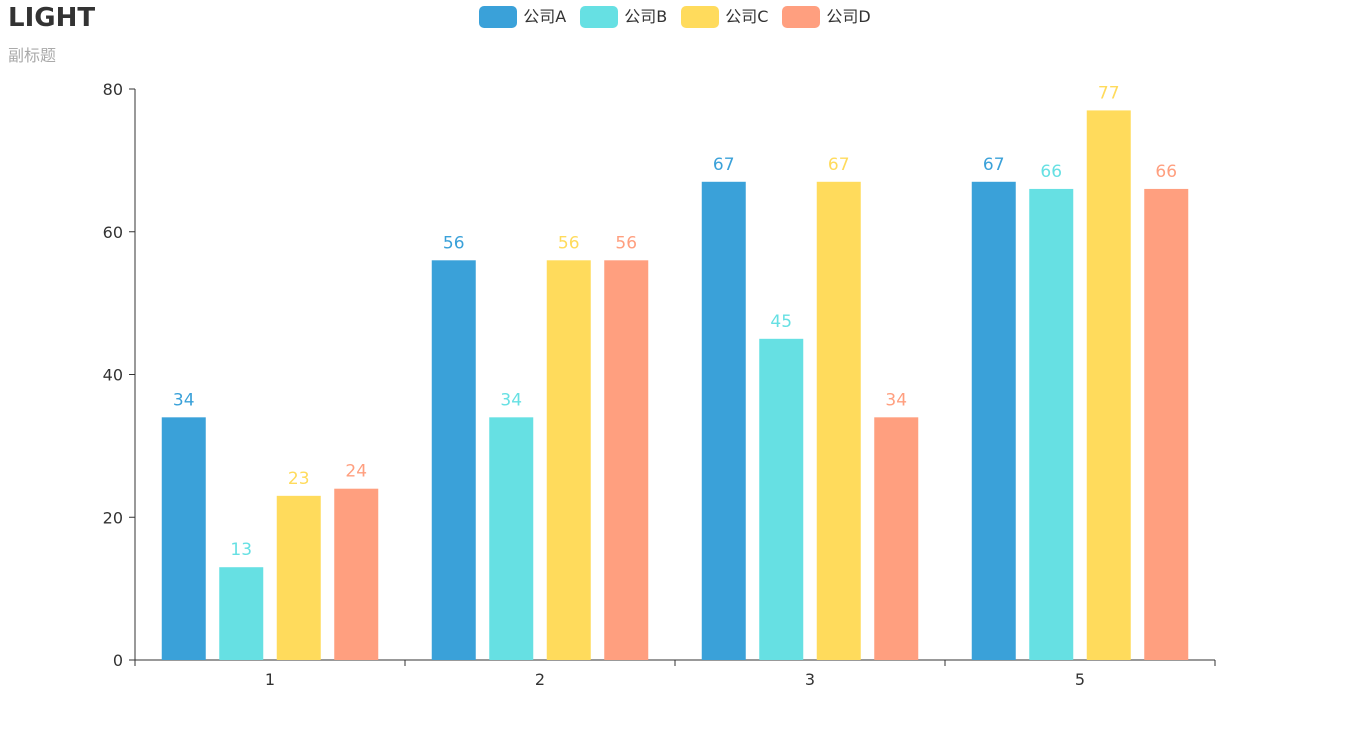 The image size is (1350, 750). What do you see at coordinates (540, 679) in the screenshot?
I see `x-tick-label: 2` at bounding box center [540, 679].